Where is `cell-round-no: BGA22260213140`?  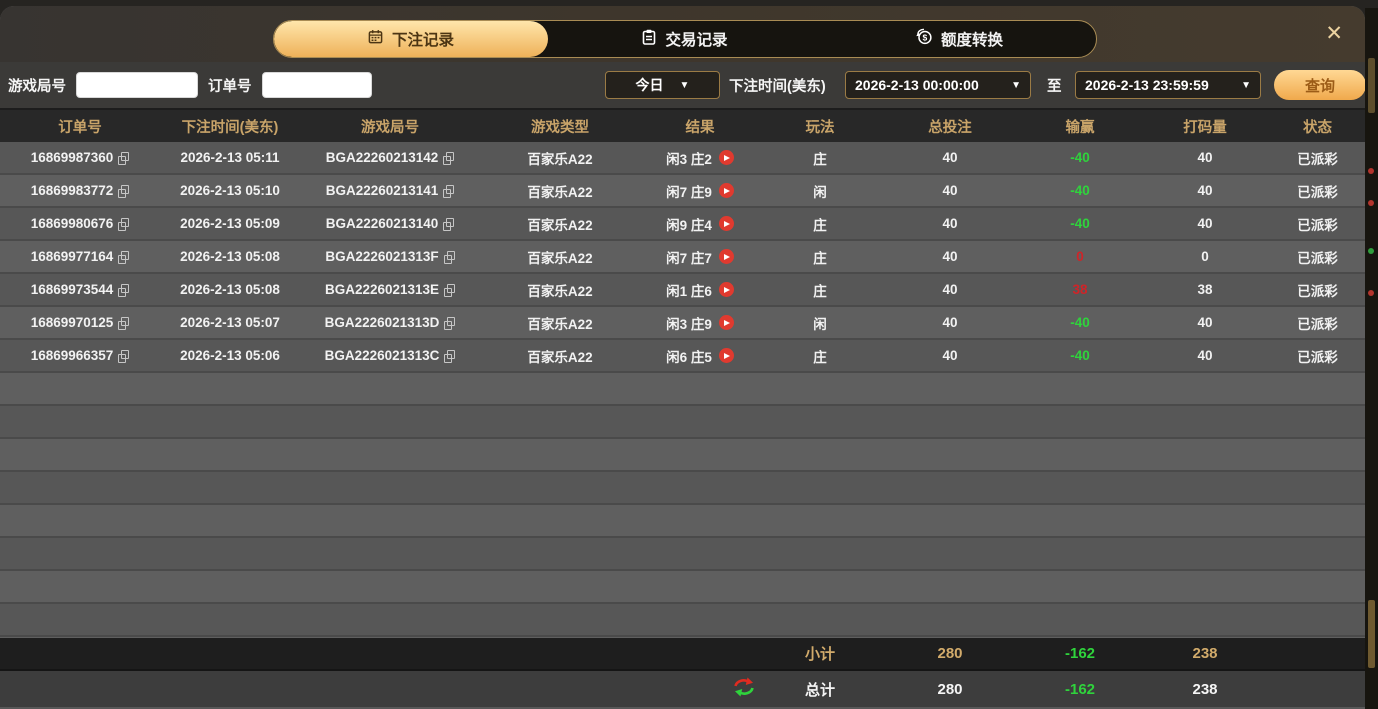
cell-round-no: BGA22260213140 is located at coordinates (390, 223).